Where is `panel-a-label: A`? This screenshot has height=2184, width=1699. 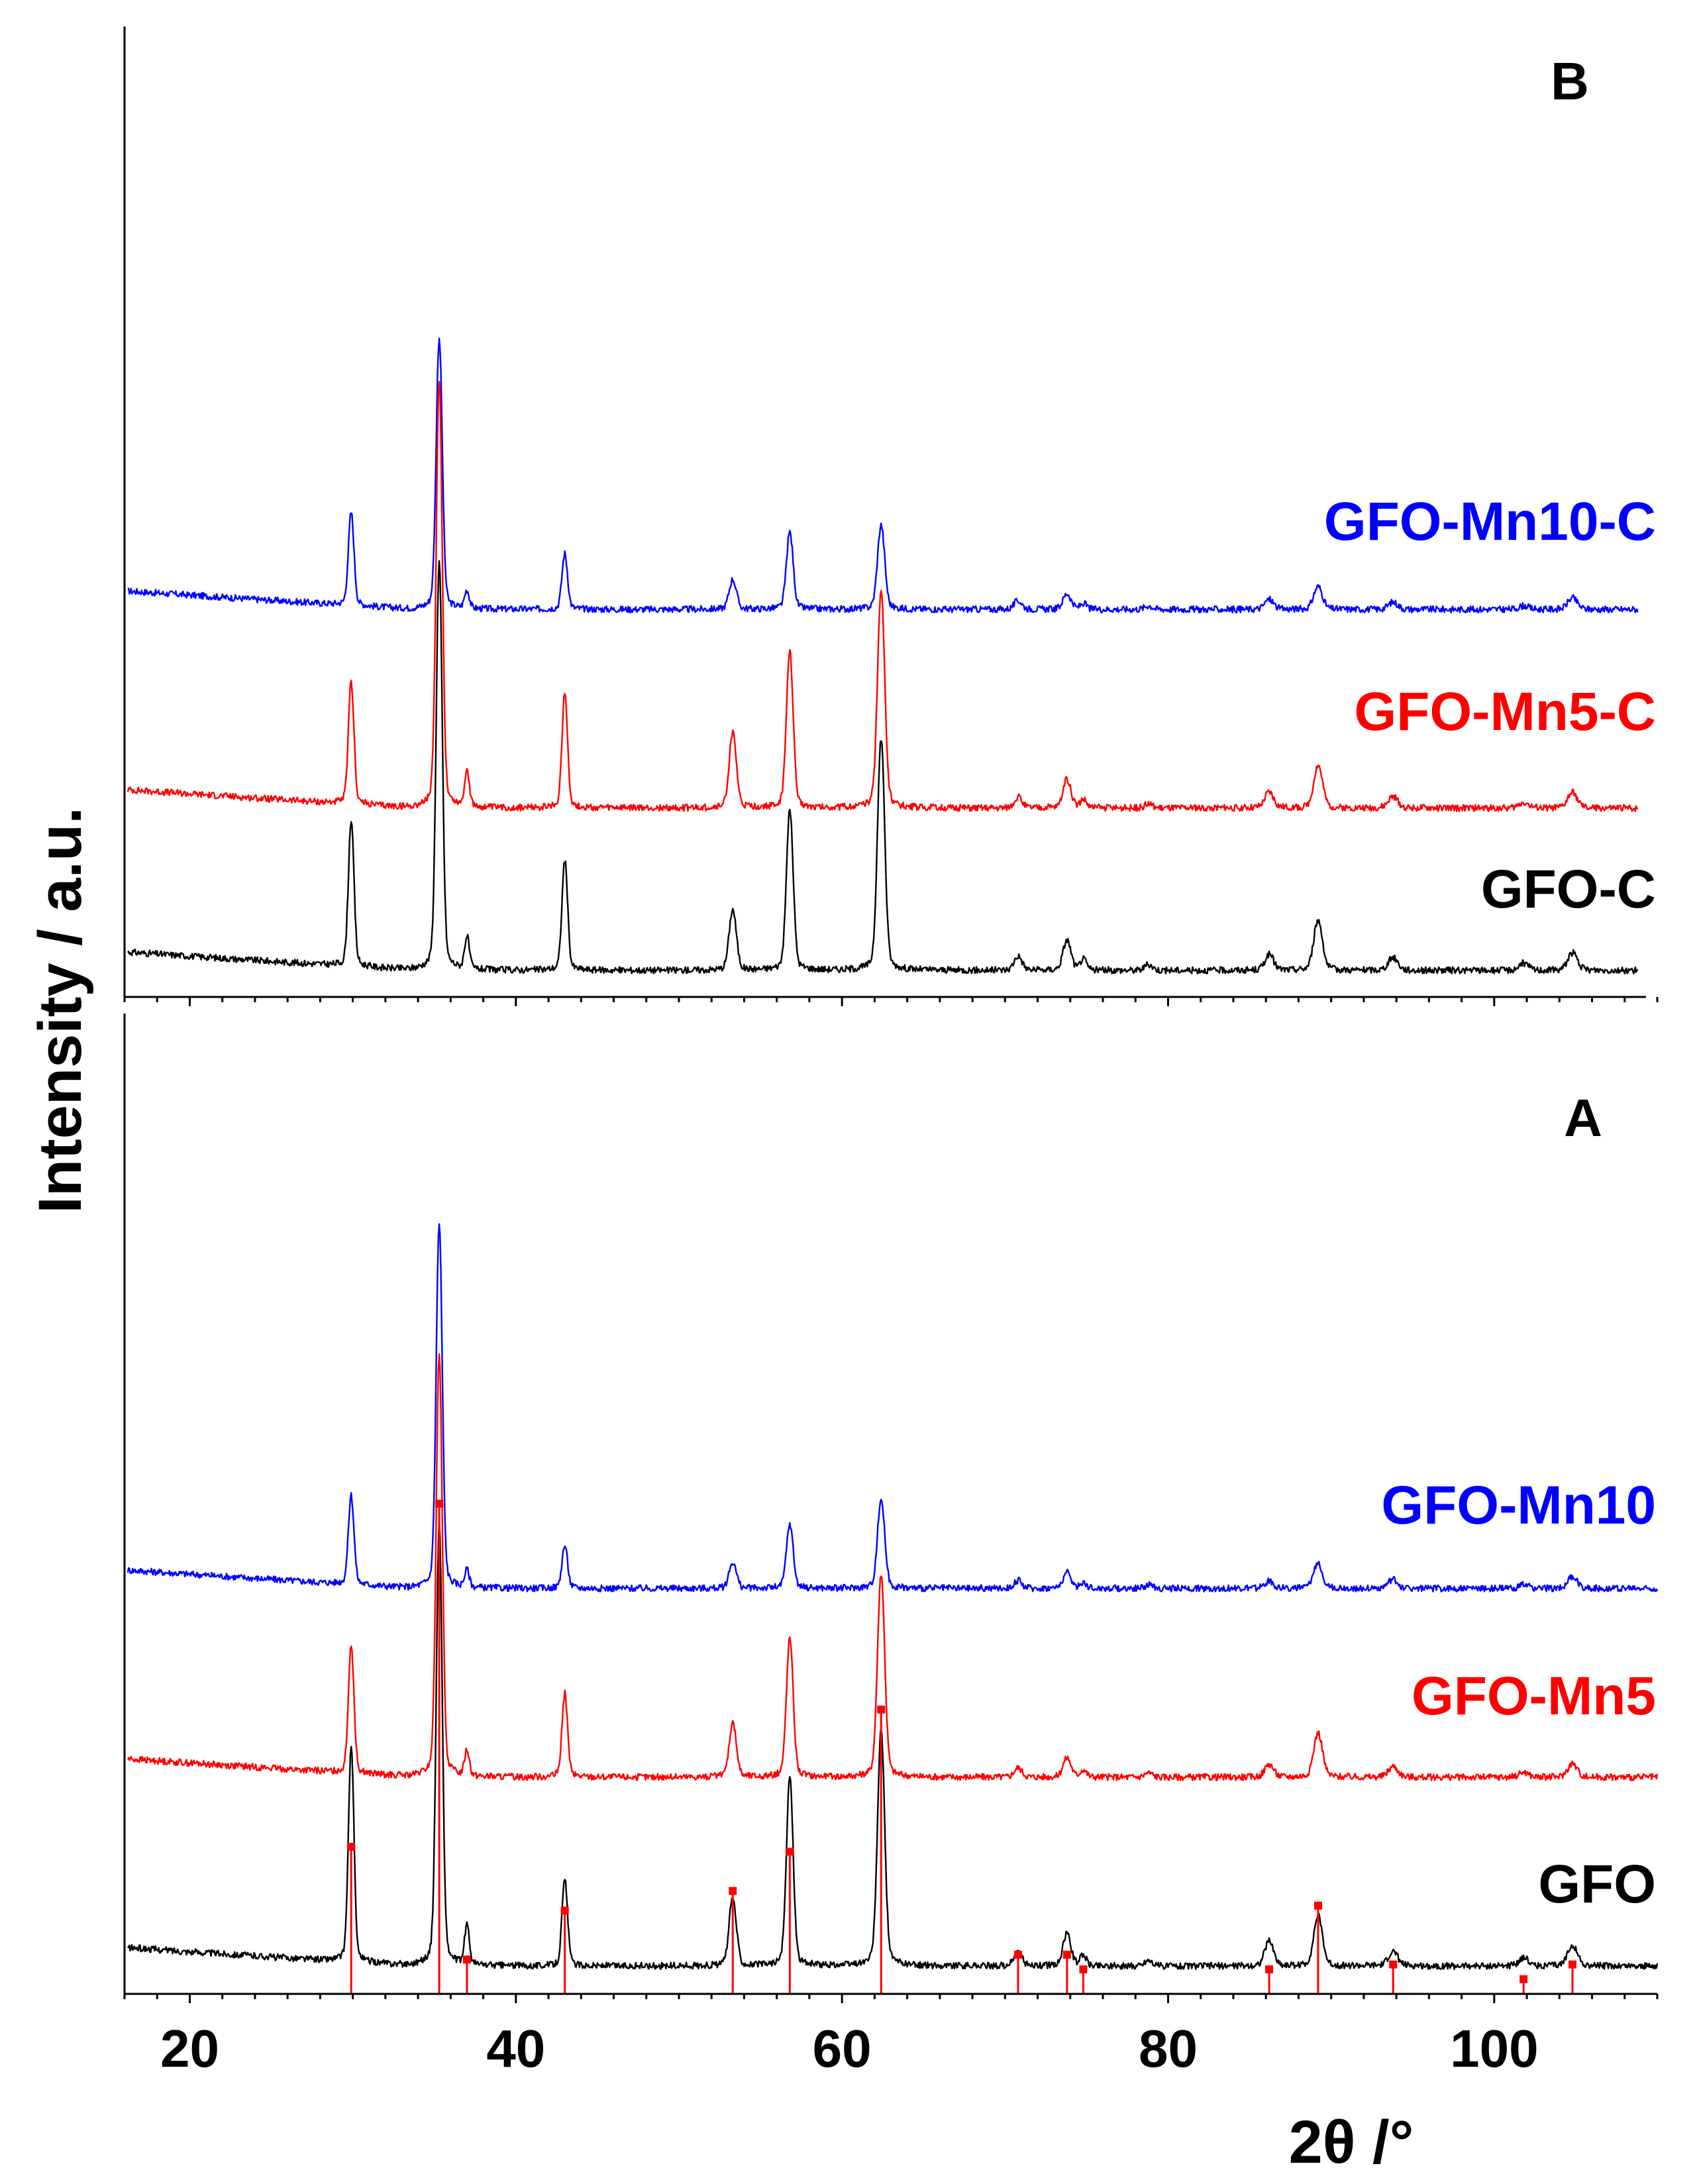 panel-a-label: A is located at coordinates (1583, 1117).